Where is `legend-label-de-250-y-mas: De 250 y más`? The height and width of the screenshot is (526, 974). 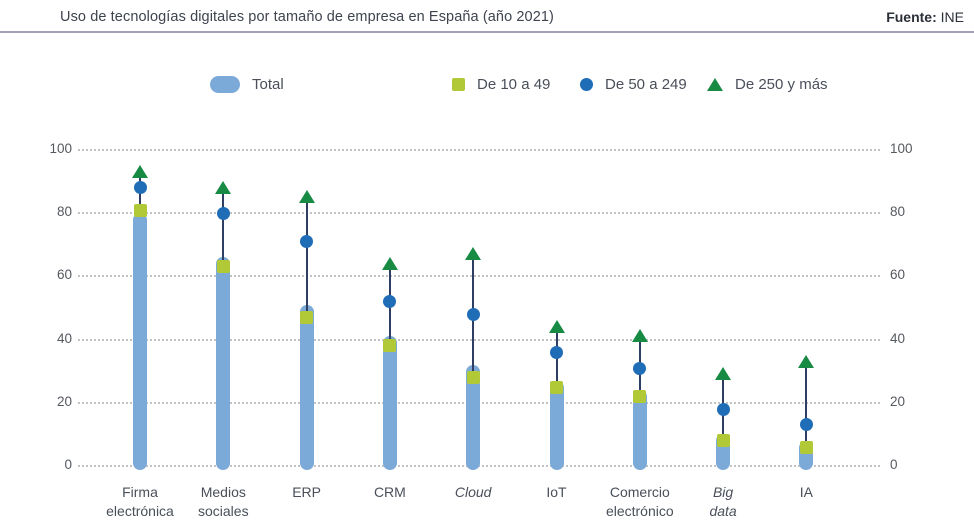 legend-label-de-250-y-mas: De 250 y más is located at coordinates (781, 84).